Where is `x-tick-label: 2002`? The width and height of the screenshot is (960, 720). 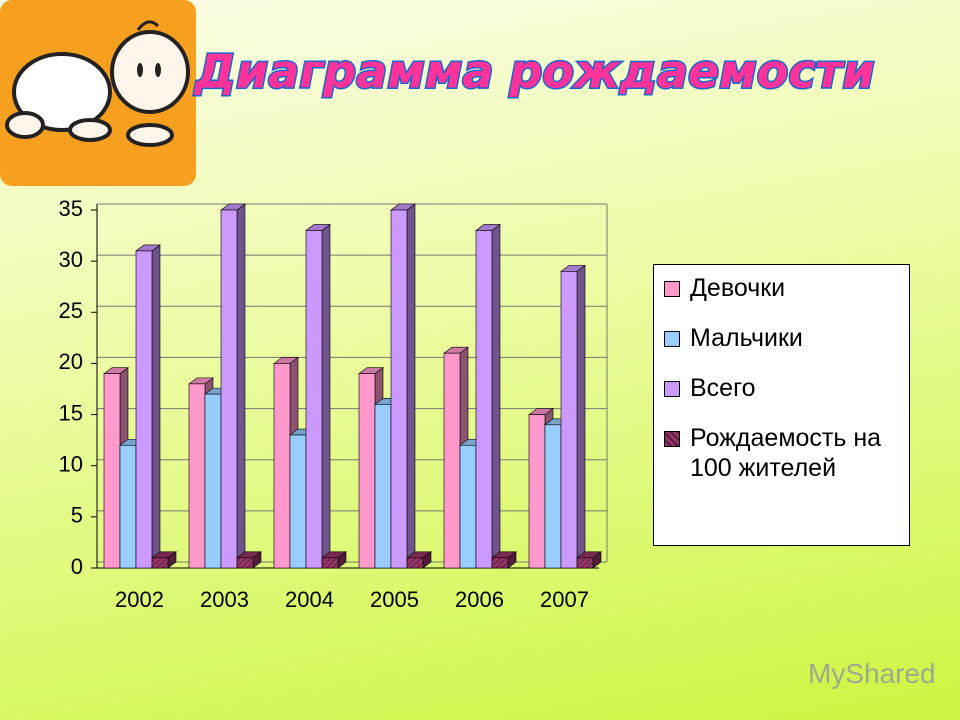 x-tick-label: 2002 is located at coordinates (139, 599).